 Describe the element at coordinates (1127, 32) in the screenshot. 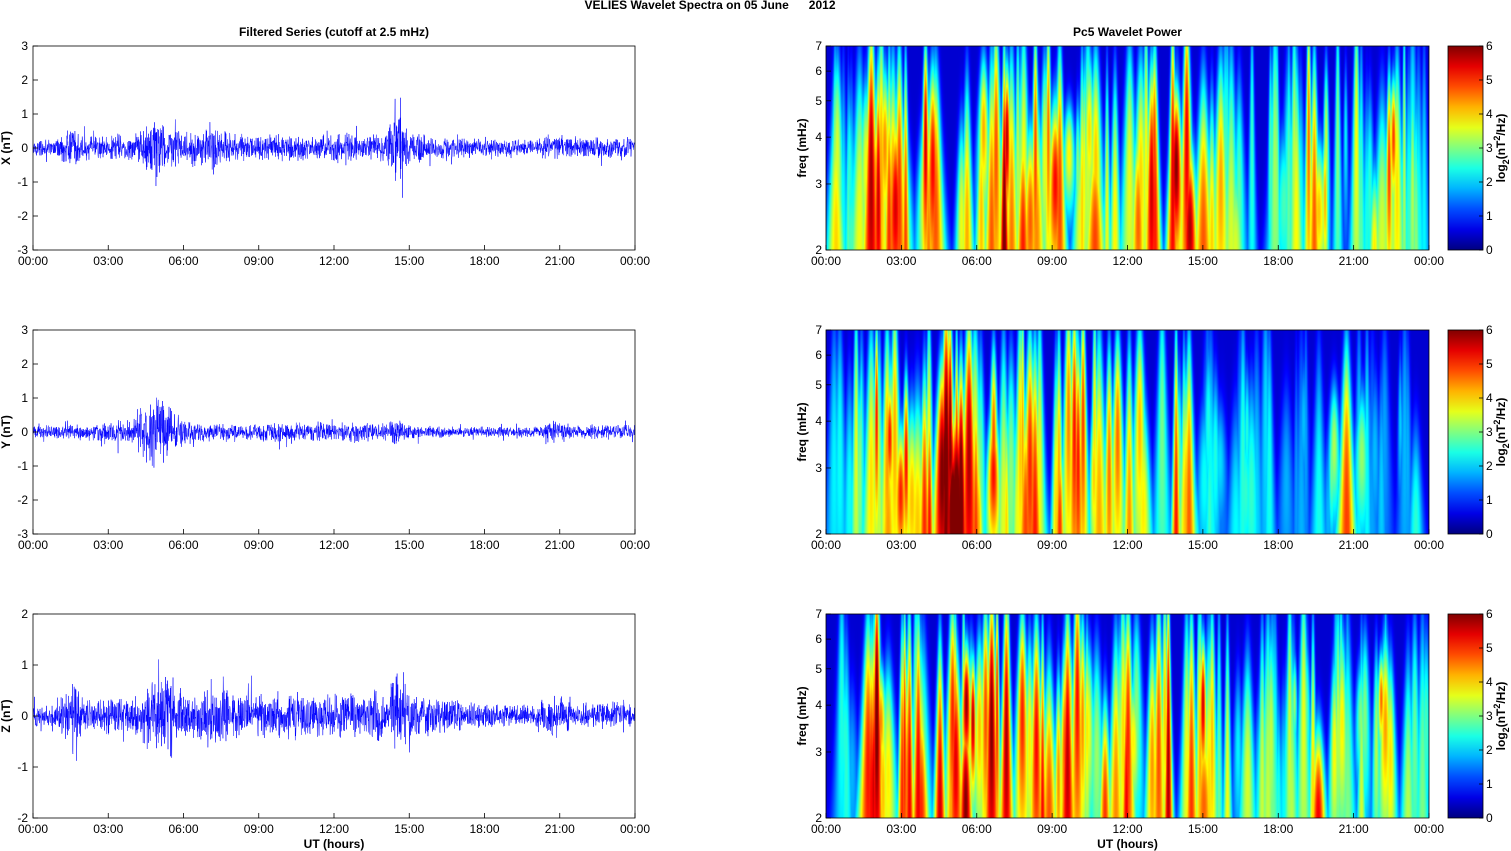

I see `panel-title: Pc5 Wavelet Power` at that location.